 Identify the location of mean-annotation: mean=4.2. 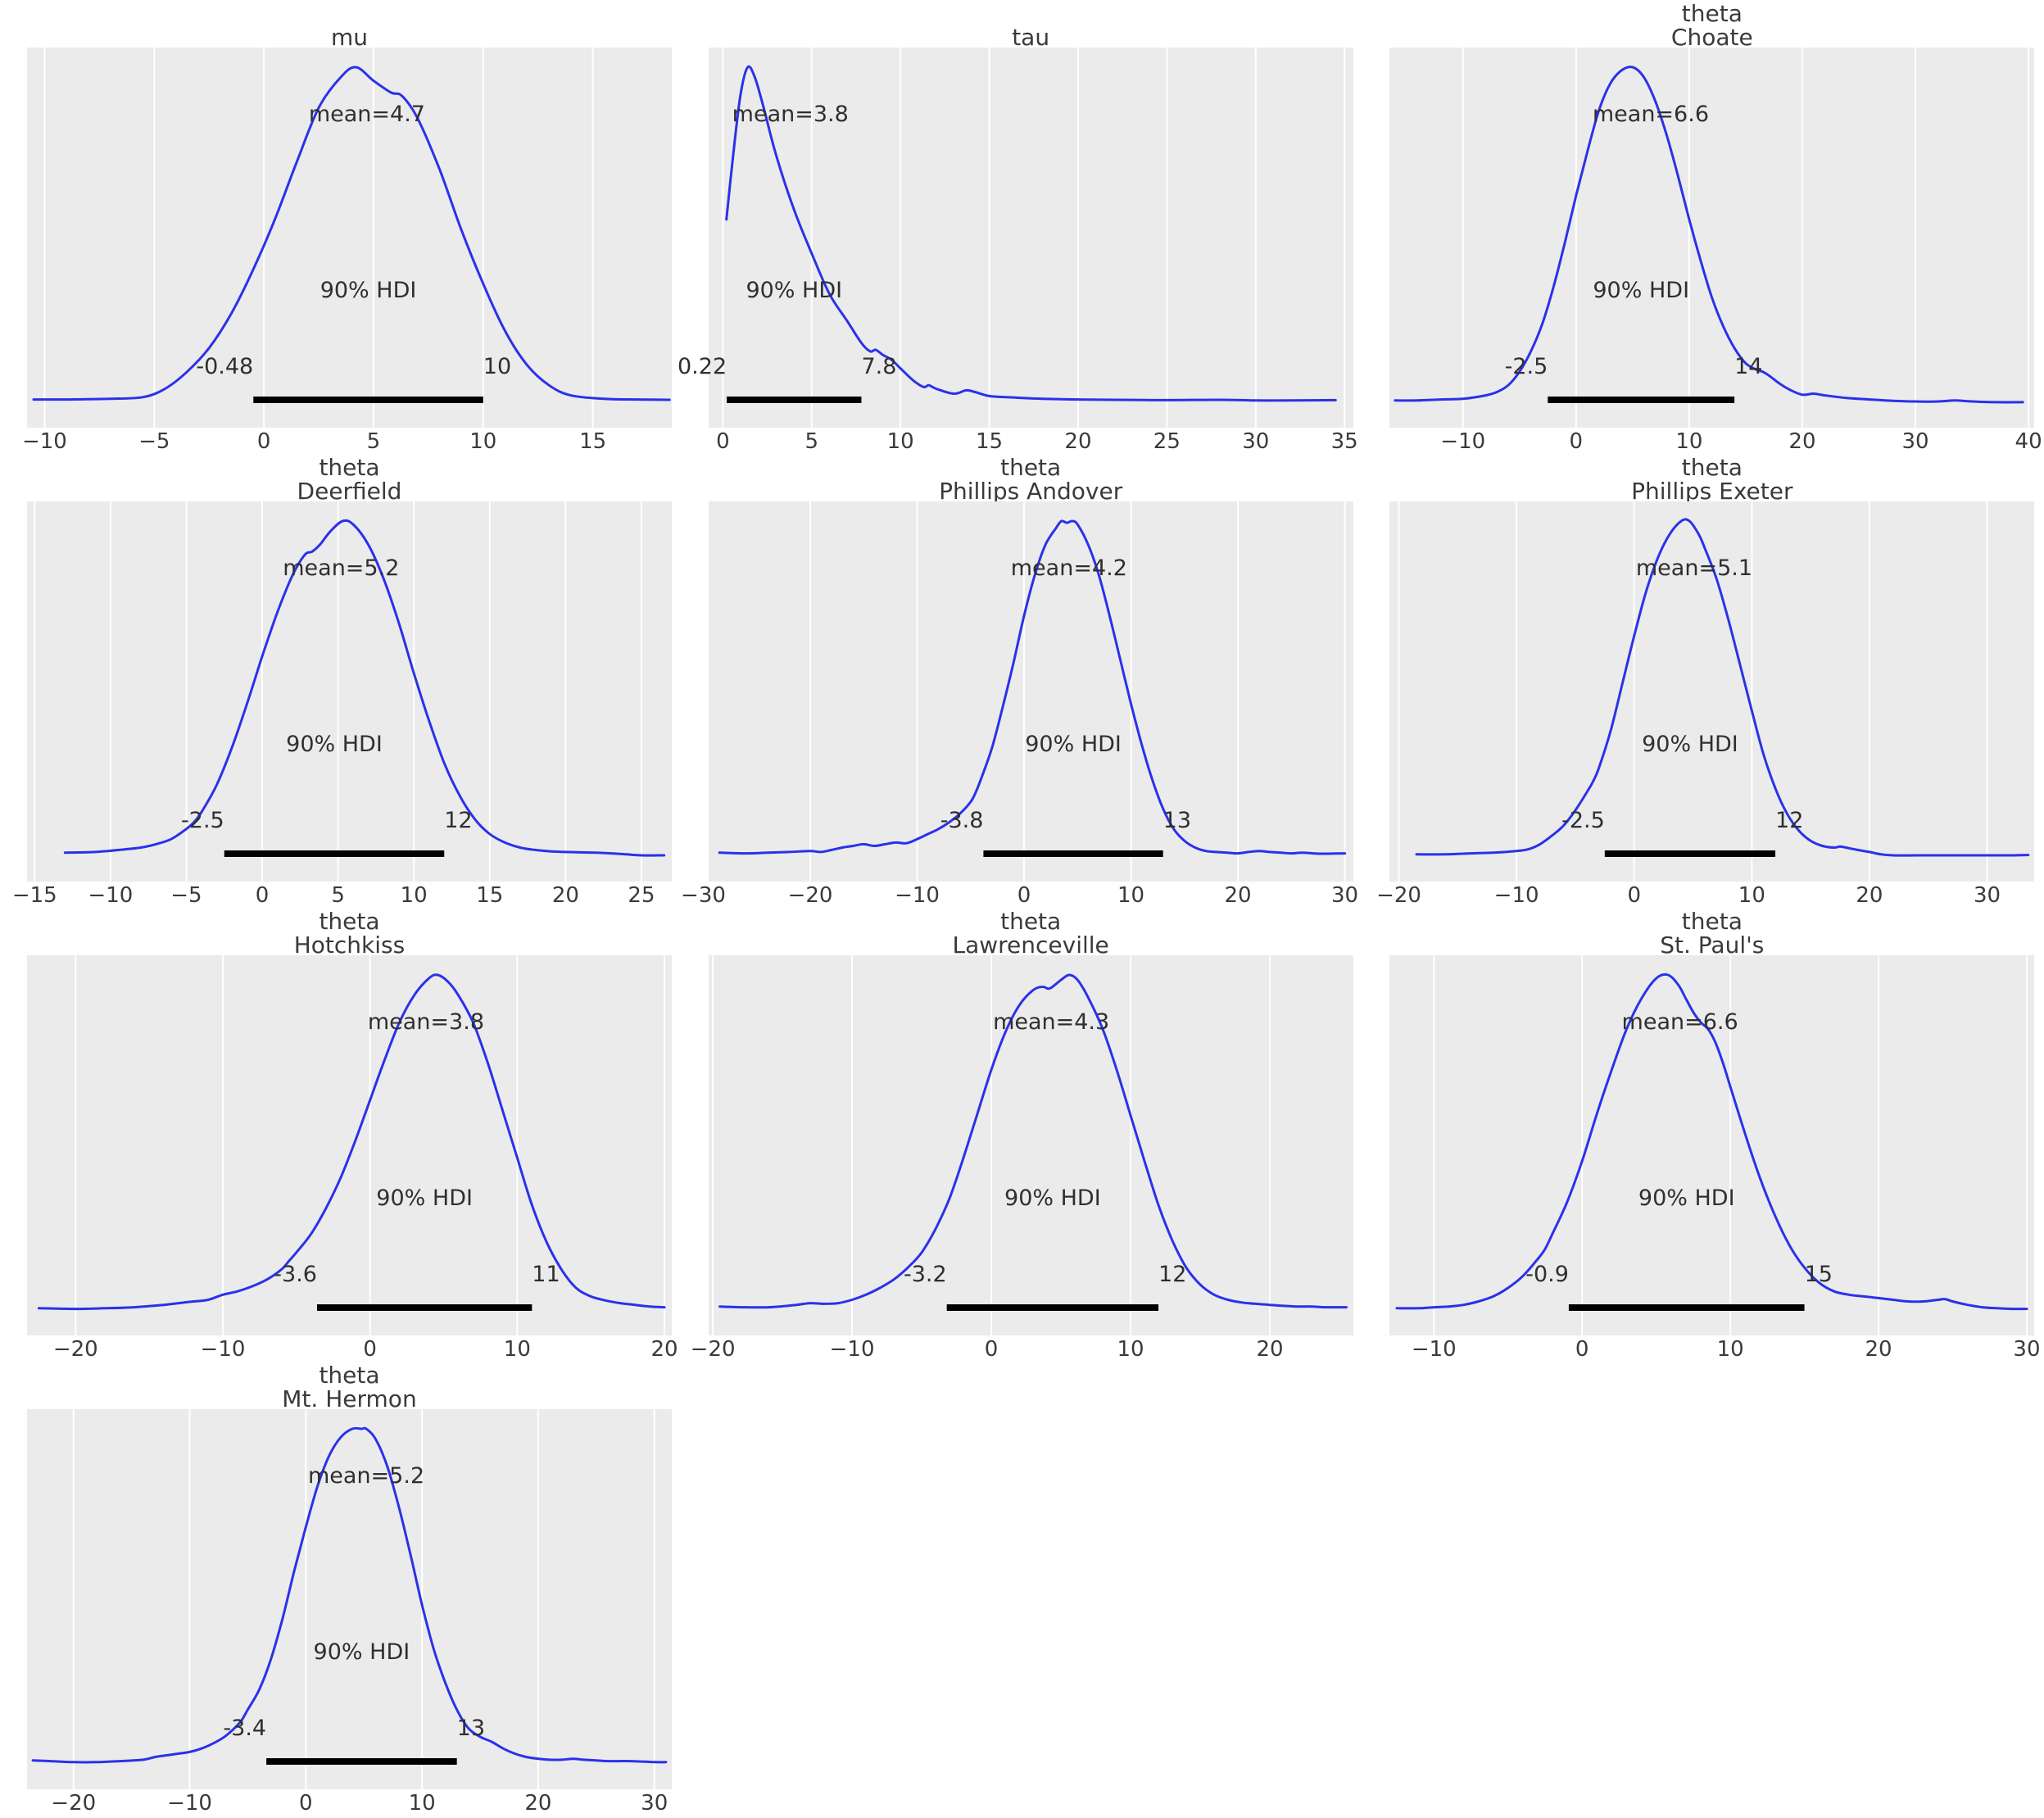
(1068, 568).